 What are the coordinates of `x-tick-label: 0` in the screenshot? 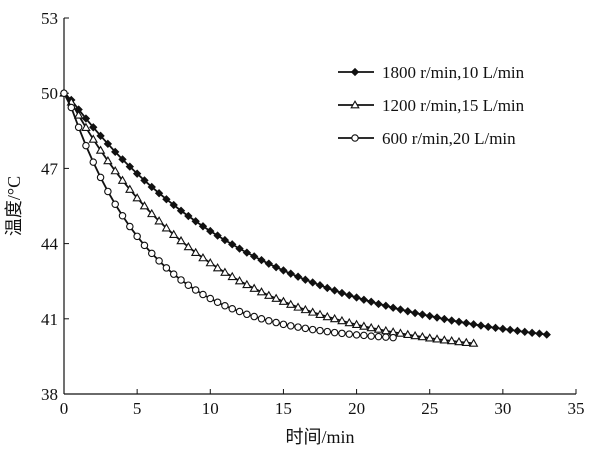 It's located at (64, 408).